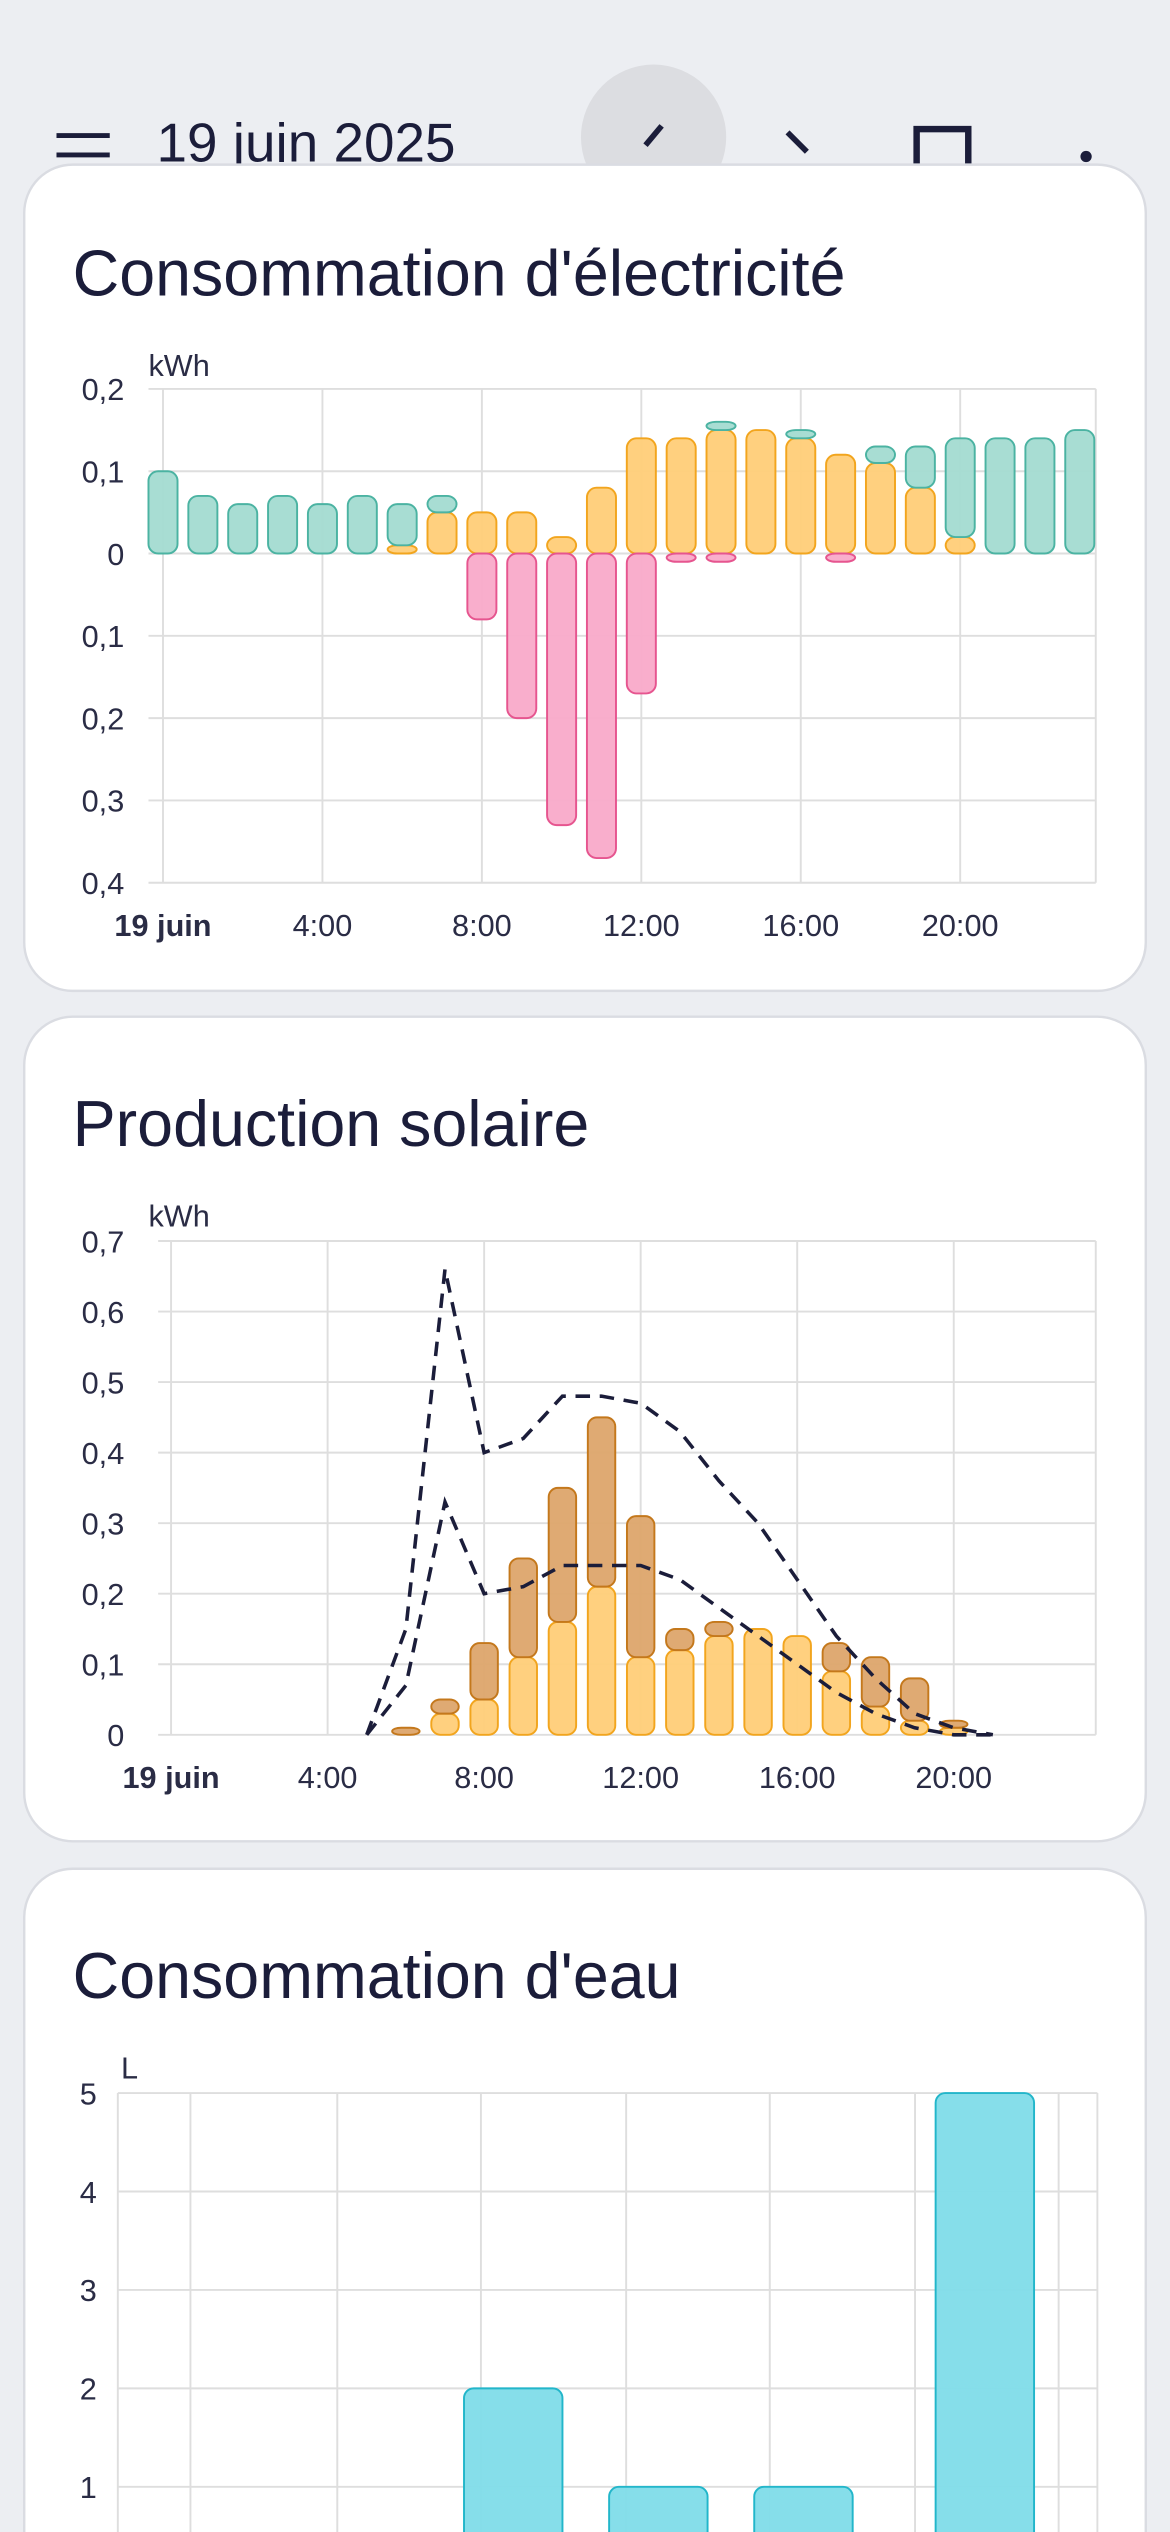 This screenshot has height=2532, width=1170. Describe the element at coordinates (103, 1383) in the screenshot. I see `y-tick-label: 0,5` at that location.